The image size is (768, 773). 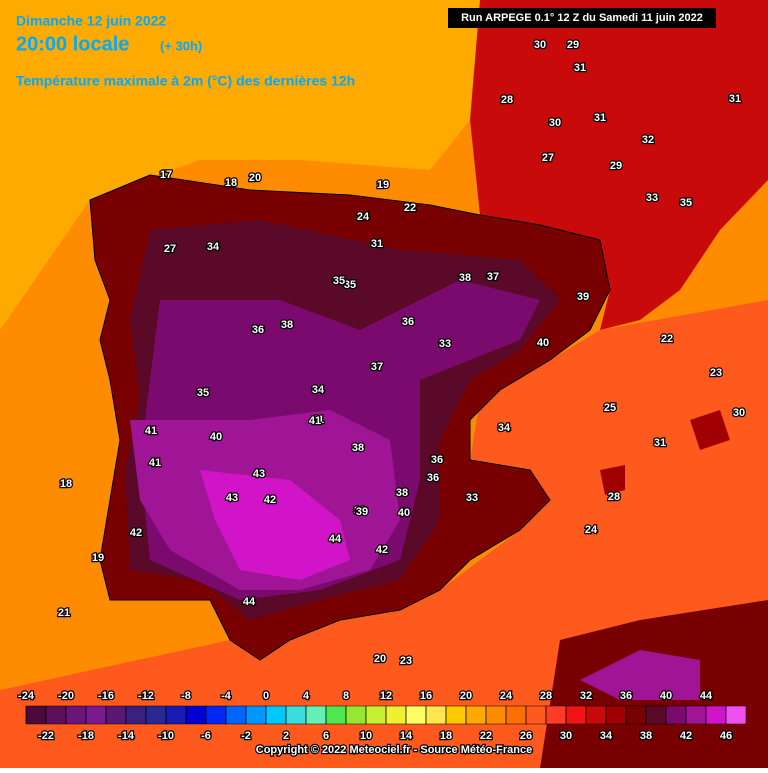 What do you see at coordinates (66, 696) in the screenshot?
I see `colorbar-label: -20` at bounding box center [66, 696].